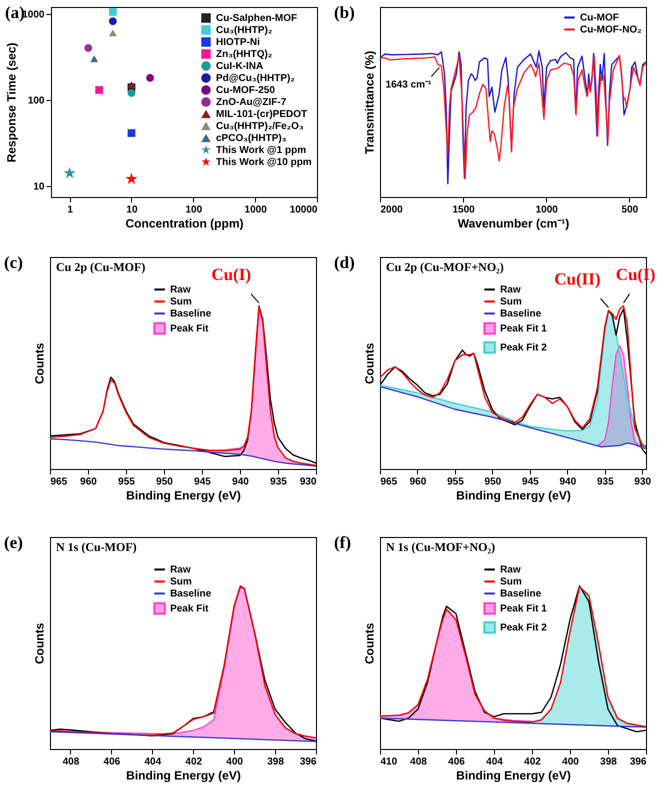 This screenshot has height=803, width=661. What do you see at coordinates (611, 30) in the screenshot?
I see `legend-label: Cu-MOF-NO₂` at bounding box center [611, 30].